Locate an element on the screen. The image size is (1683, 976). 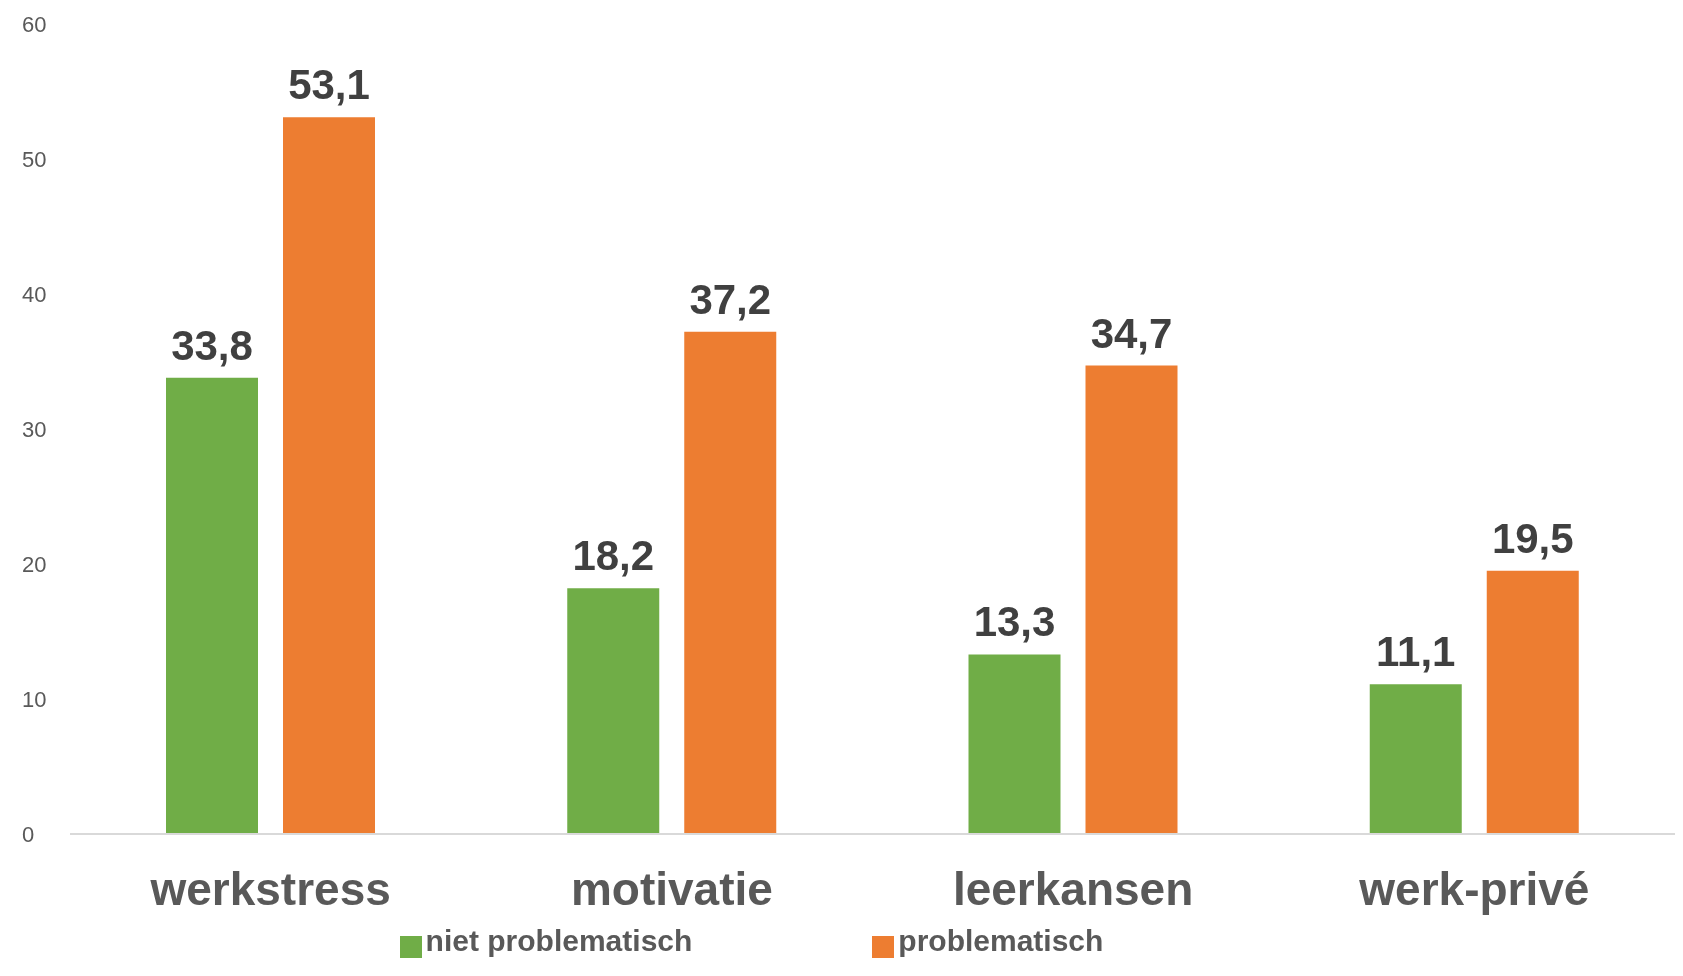
data-label: 19,5 is located at coordinates (1532, 538).